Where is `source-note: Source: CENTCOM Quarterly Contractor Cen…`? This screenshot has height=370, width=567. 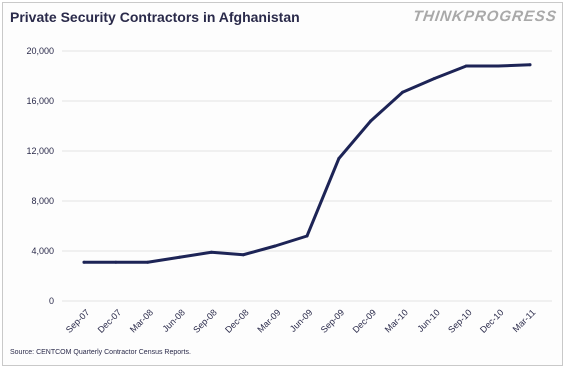 source-note: Source: CENTCOM Quarterly Contractor Cen… is located at coordinates (100, 352).